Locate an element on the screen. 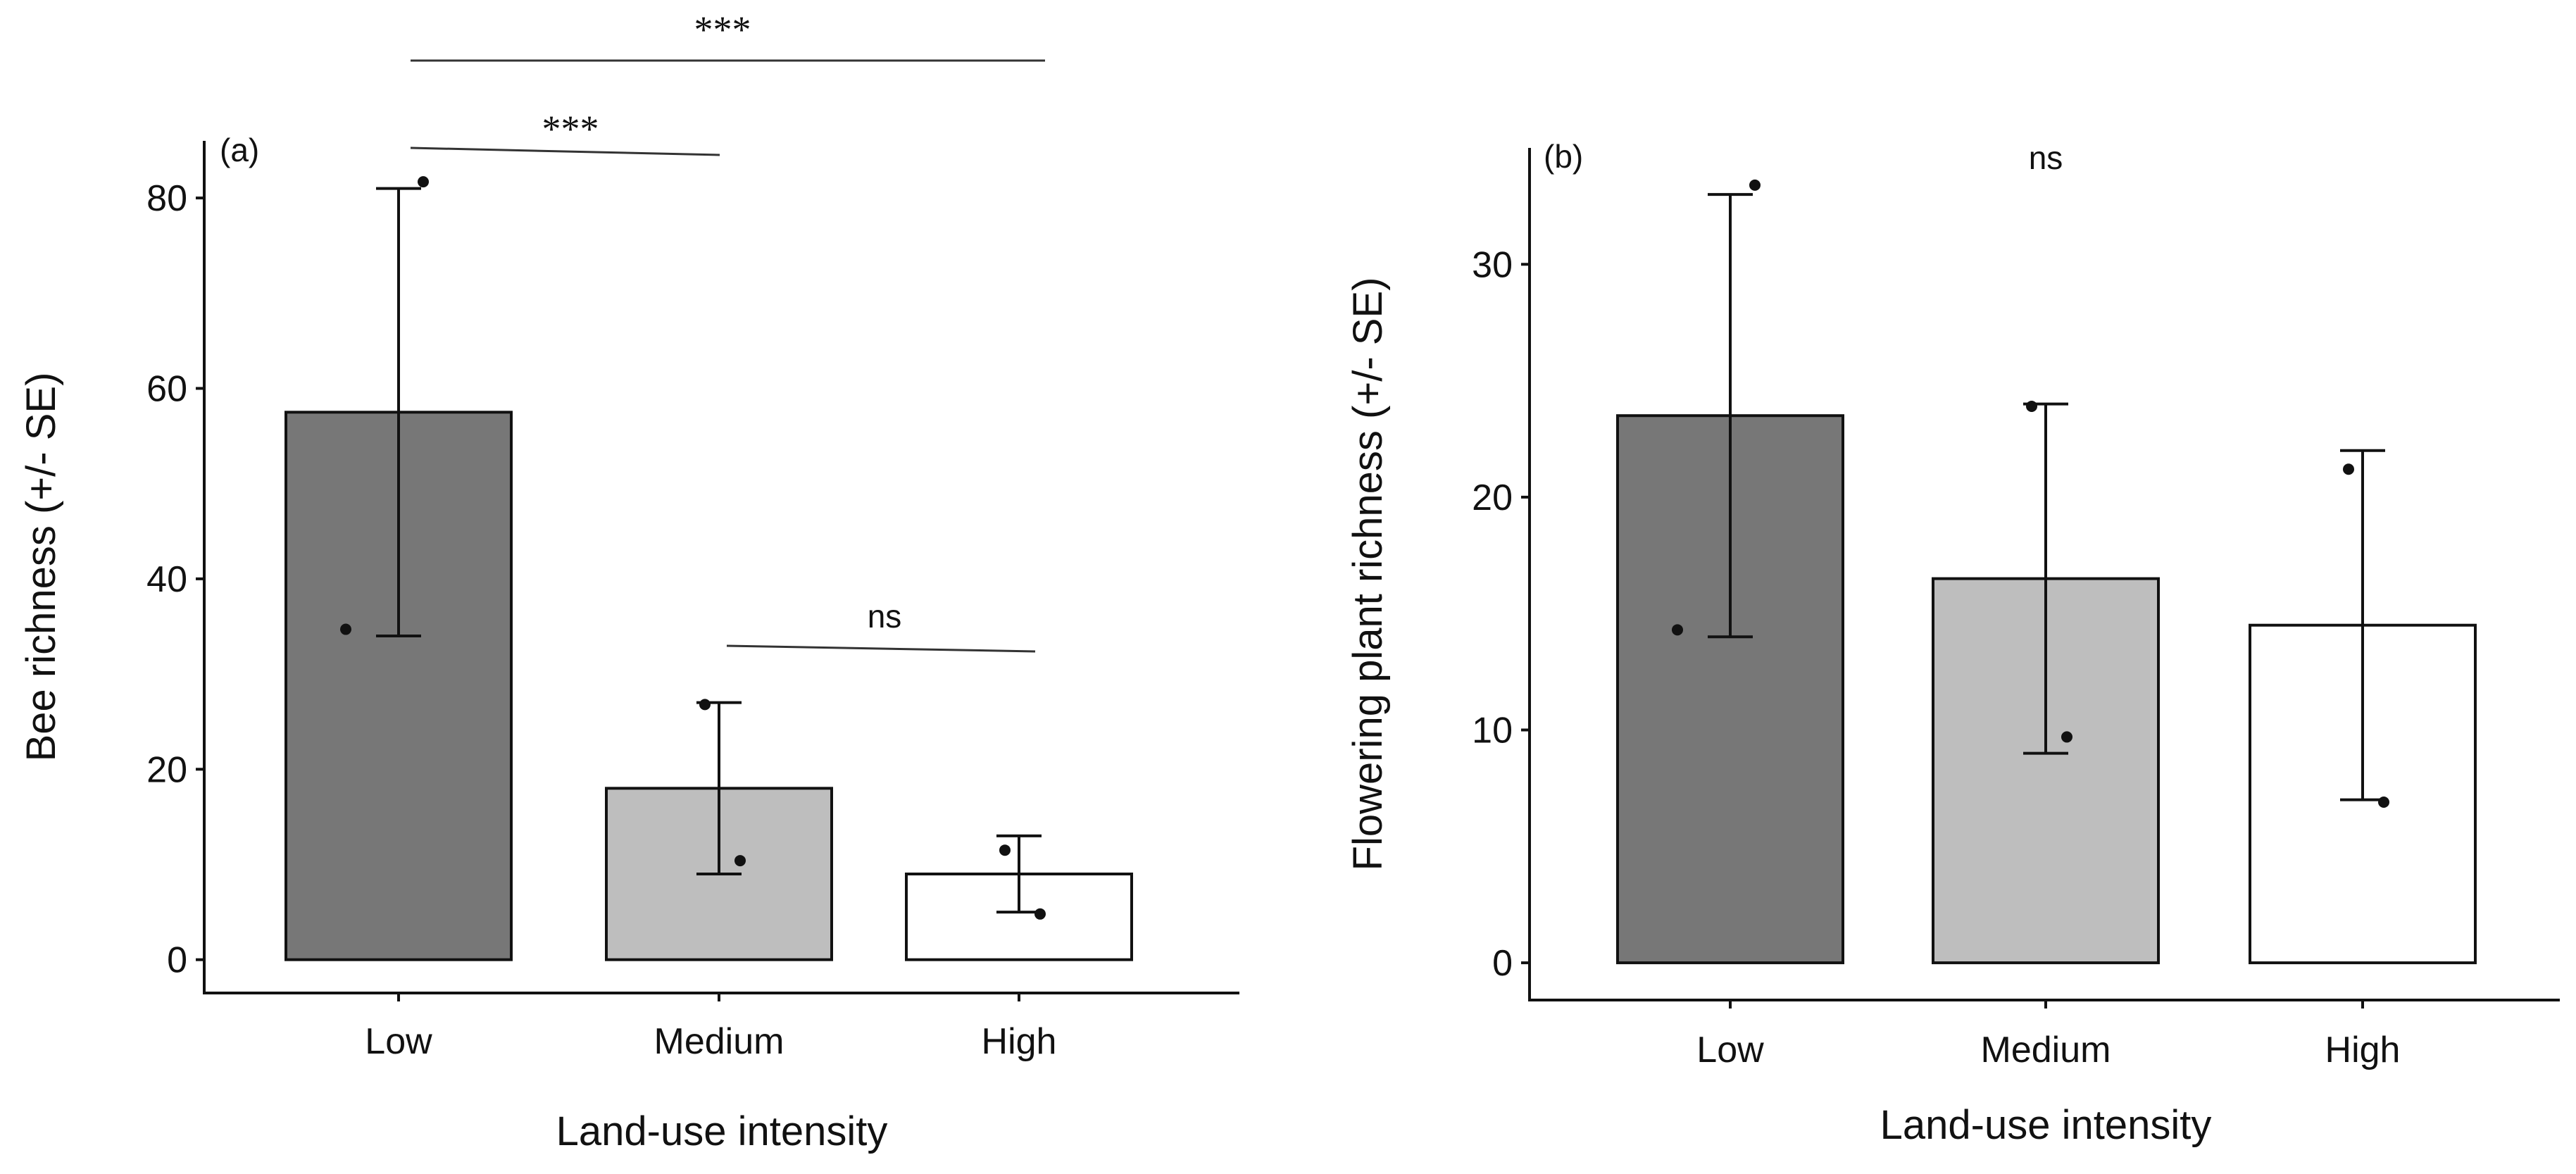 This screenshot has width=2576, height=1174. panel-a-x-ticks: Low Medium High is located at coordinates (710, 1027).